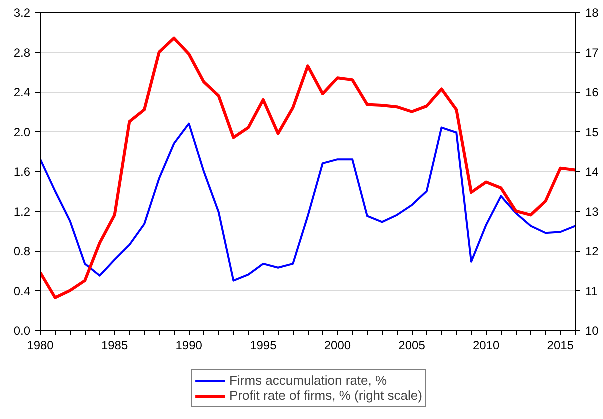 This screenshot has height=419, width=603. Describe the element at coordinates (22, 172) in the screenshot. I see `y-tick-label: 1.6` at that location.